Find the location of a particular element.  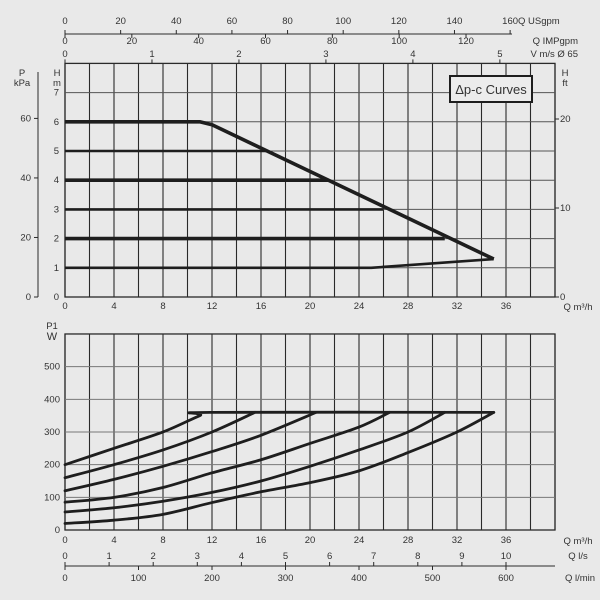

velocity-tick-label: 0 is located at coordinates (64, 54).